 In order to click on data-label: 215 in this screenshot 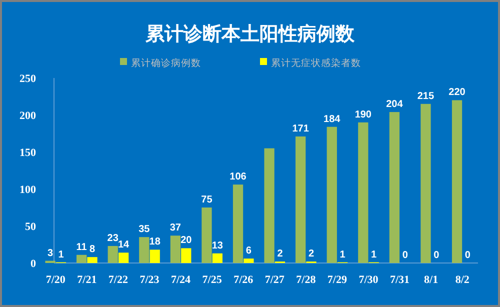, I will do `click(426, 96)`.